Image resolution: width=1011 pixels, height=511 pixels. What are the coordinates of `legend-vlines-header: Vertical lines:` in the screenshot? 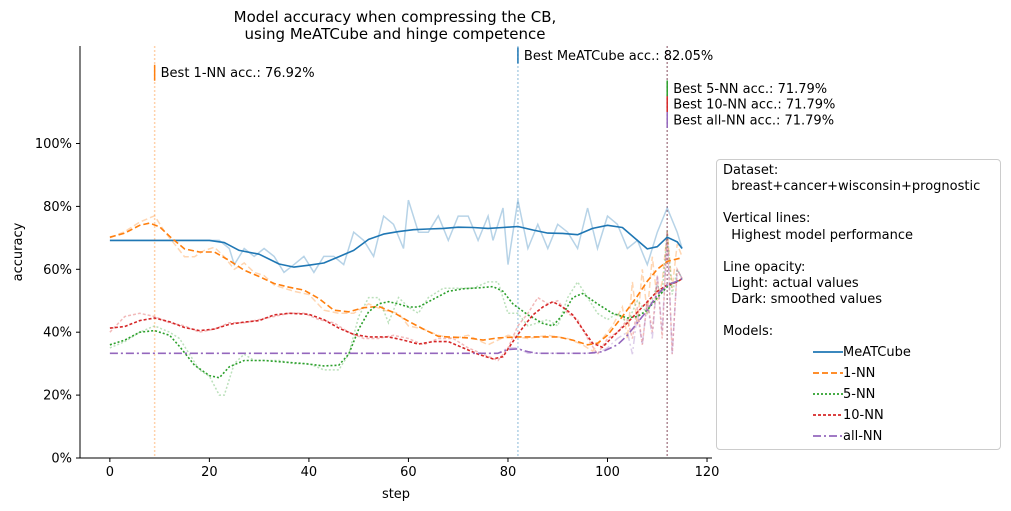 It's located at (767, 219).